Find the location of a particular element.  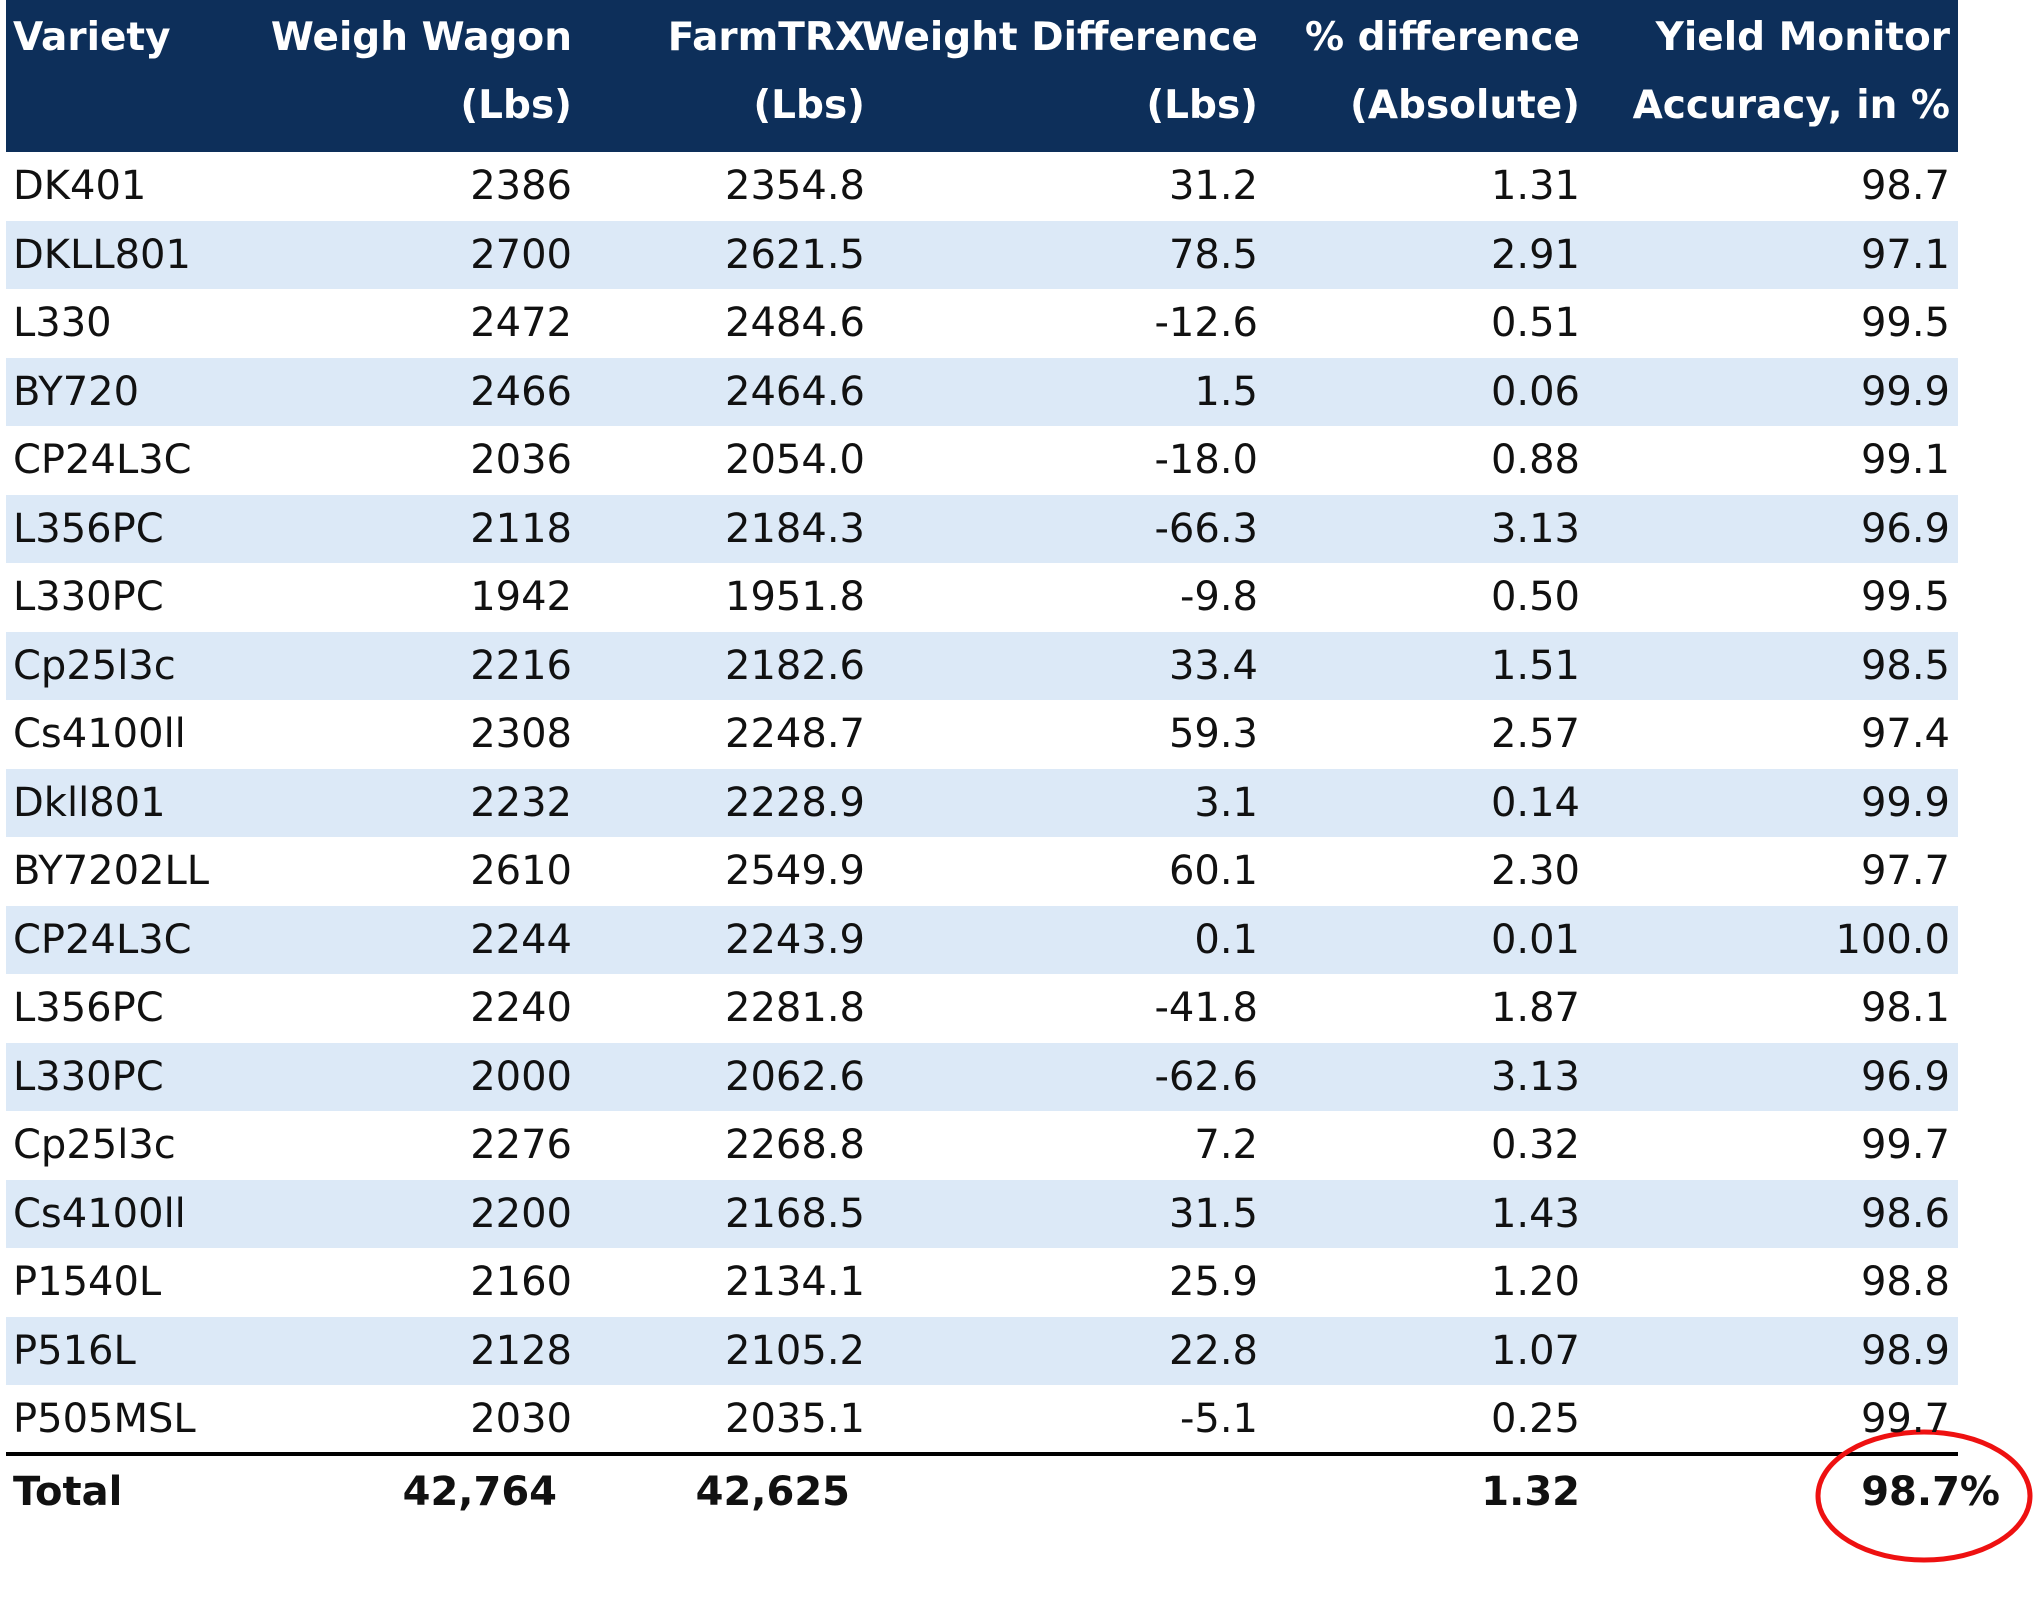

value: 98.7 is located at coordinates (1905, 186).